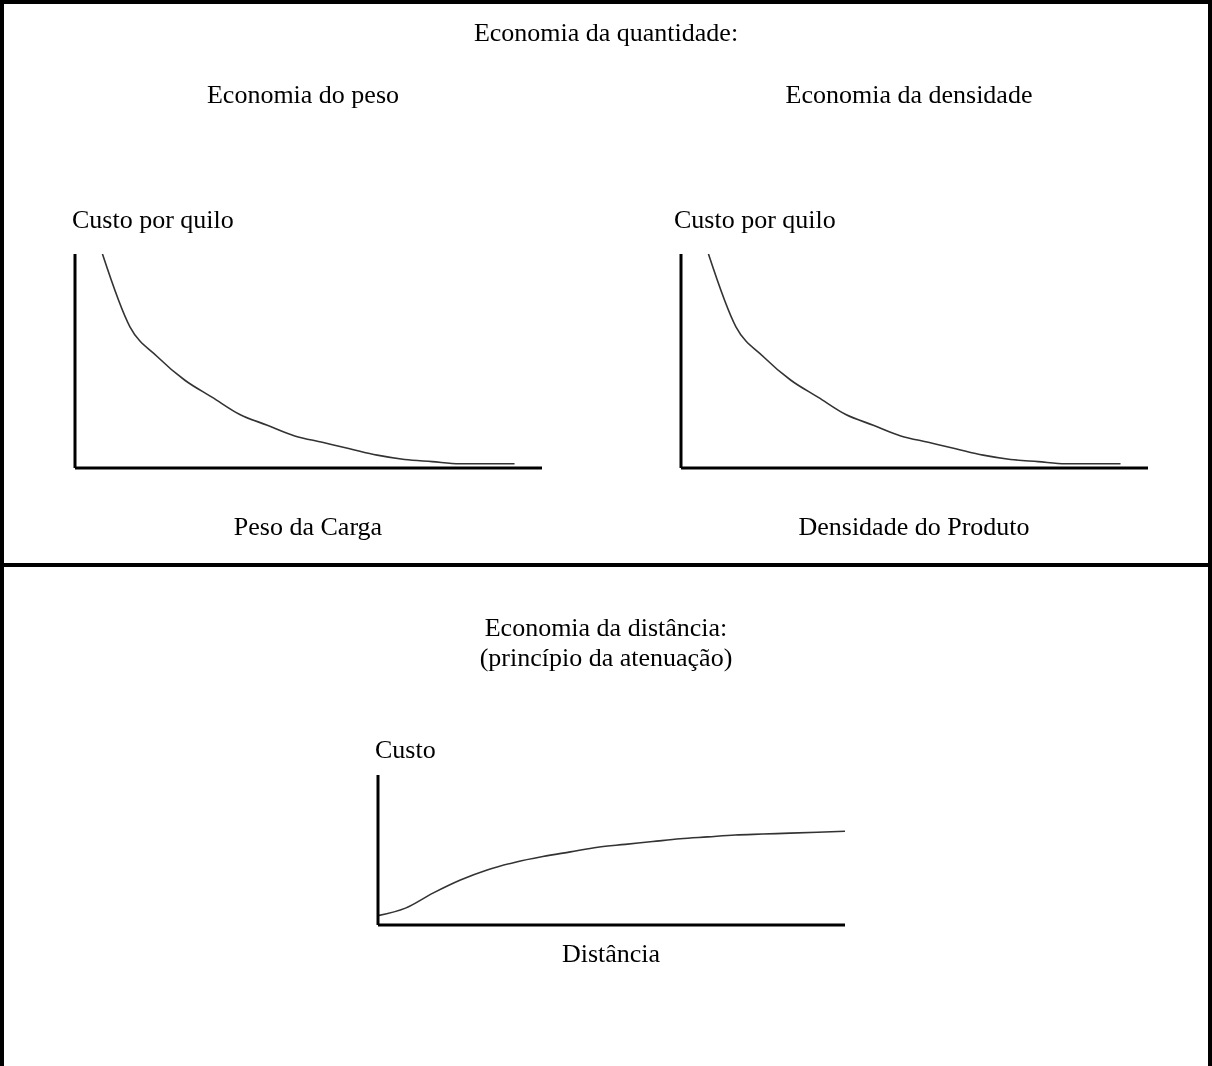 This screenshot has height=1066, width=1212. I want to click on y-axis-title: Custo, so click(405, 750).